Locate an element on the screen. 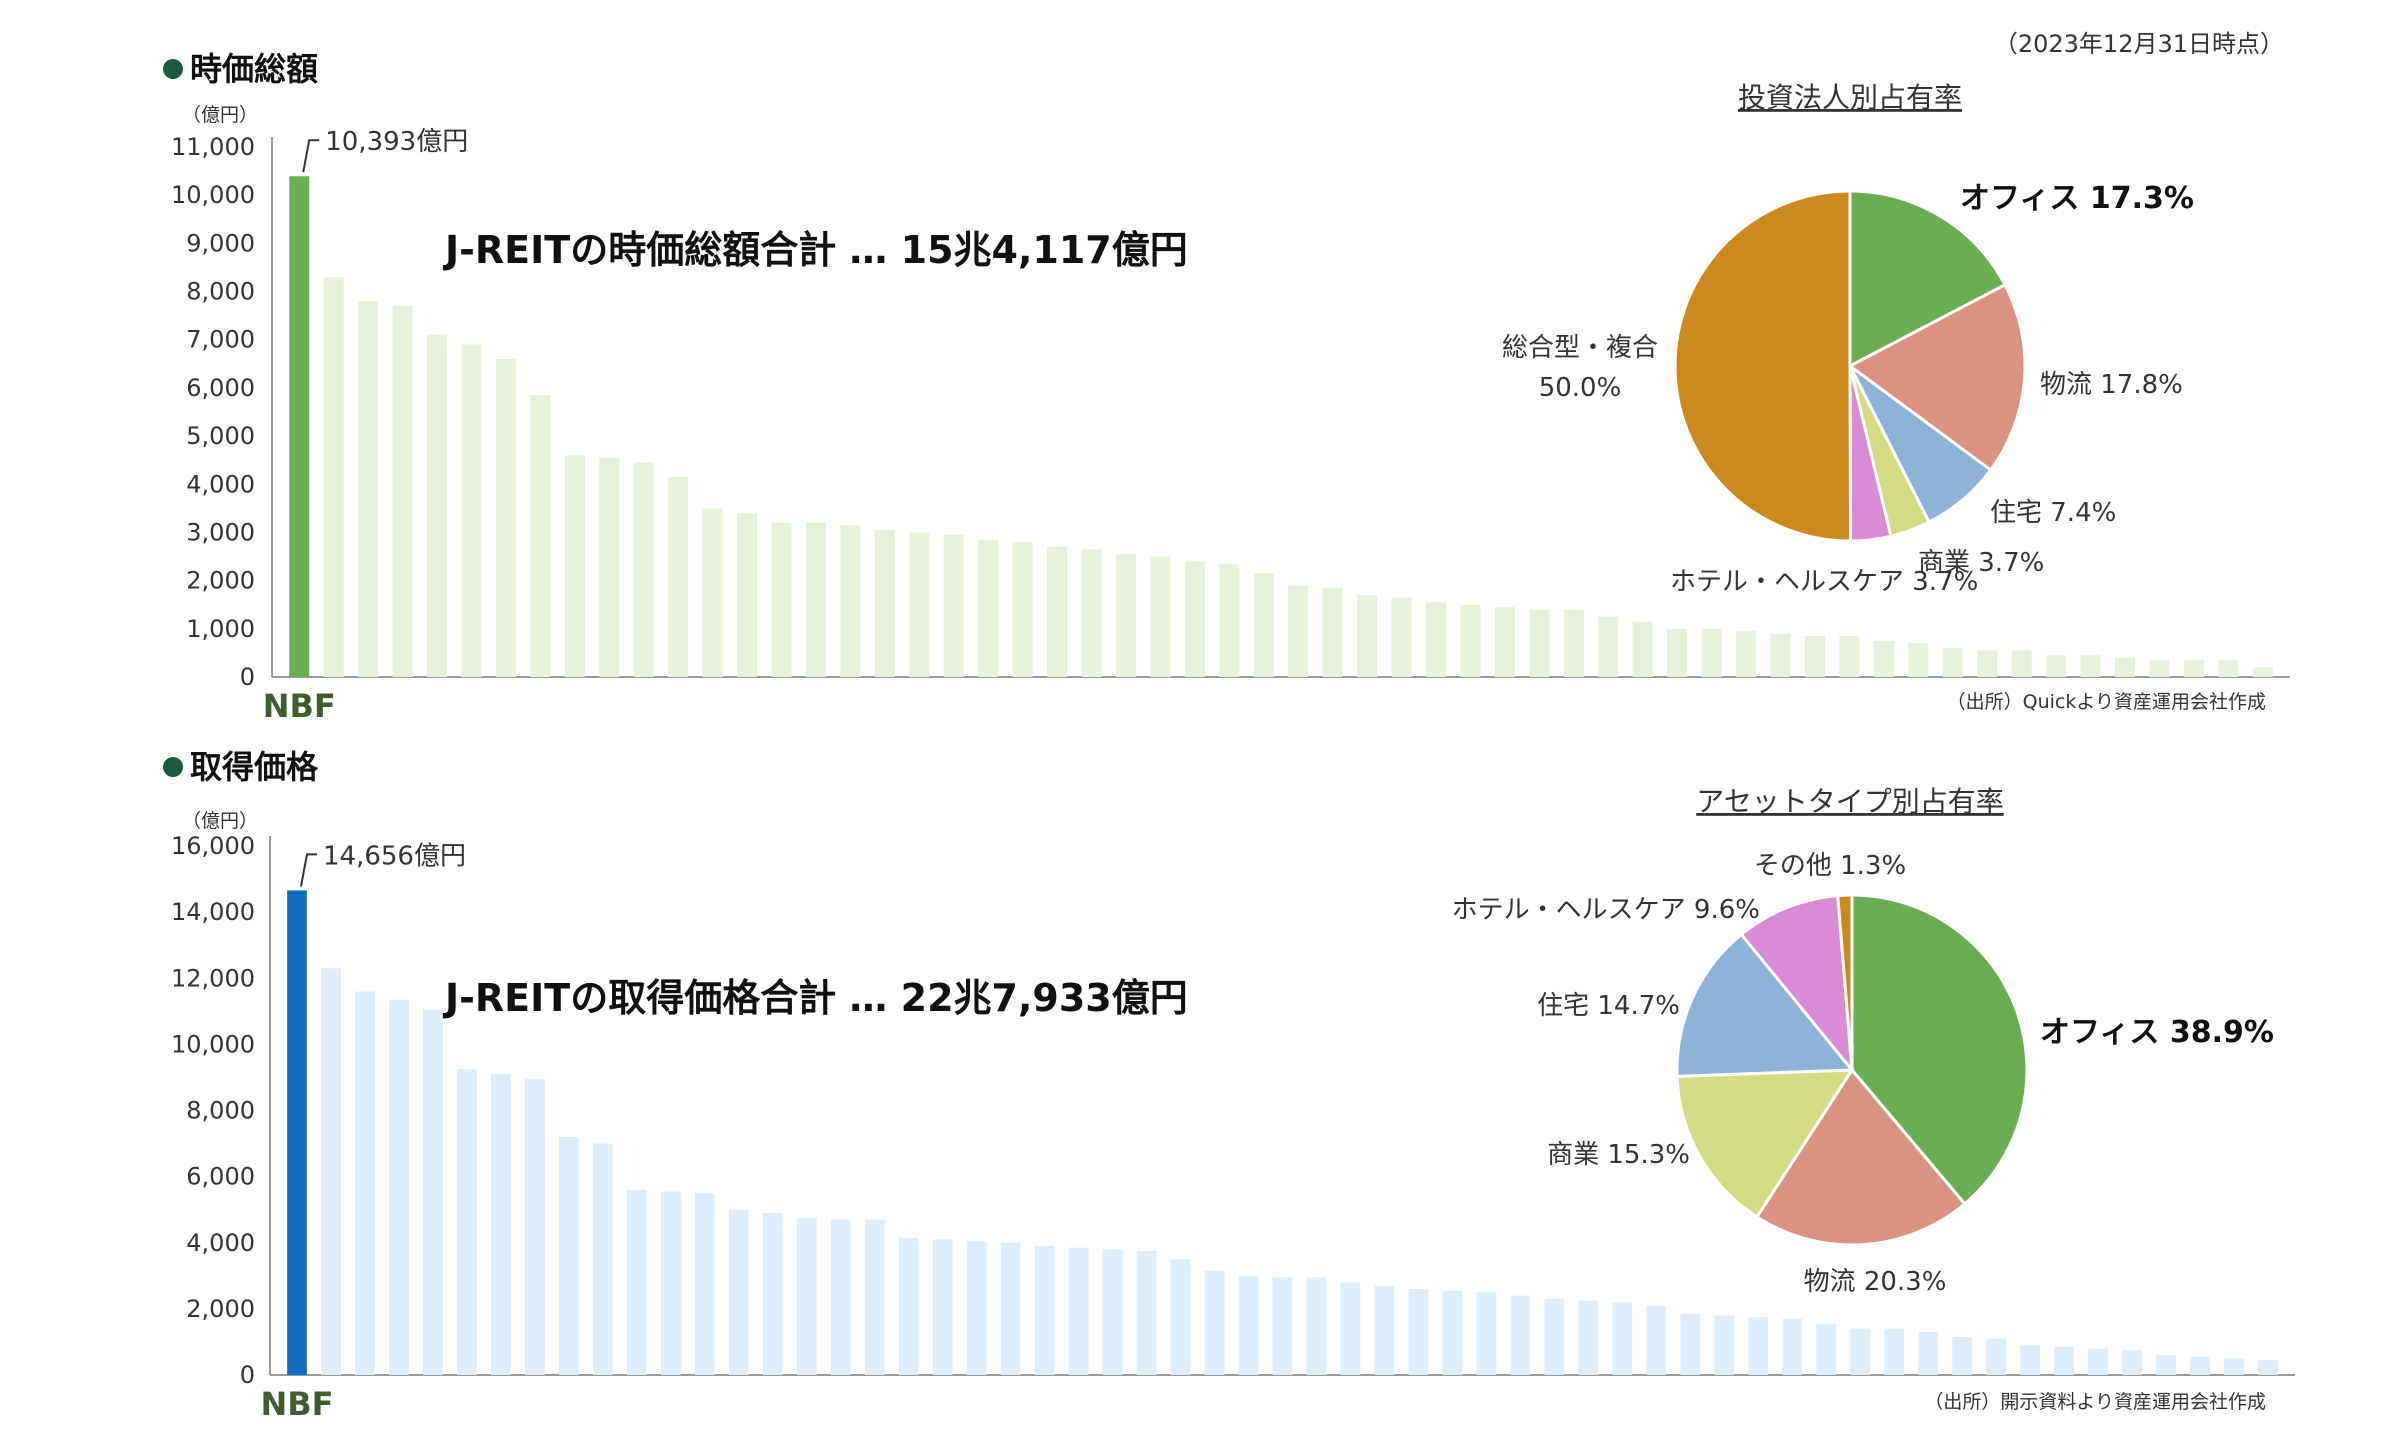 This screenshot has width=2400, height=1443. source-note: （出所）Quickより資産運用会社作成 is located at coordinates (2106, 702).